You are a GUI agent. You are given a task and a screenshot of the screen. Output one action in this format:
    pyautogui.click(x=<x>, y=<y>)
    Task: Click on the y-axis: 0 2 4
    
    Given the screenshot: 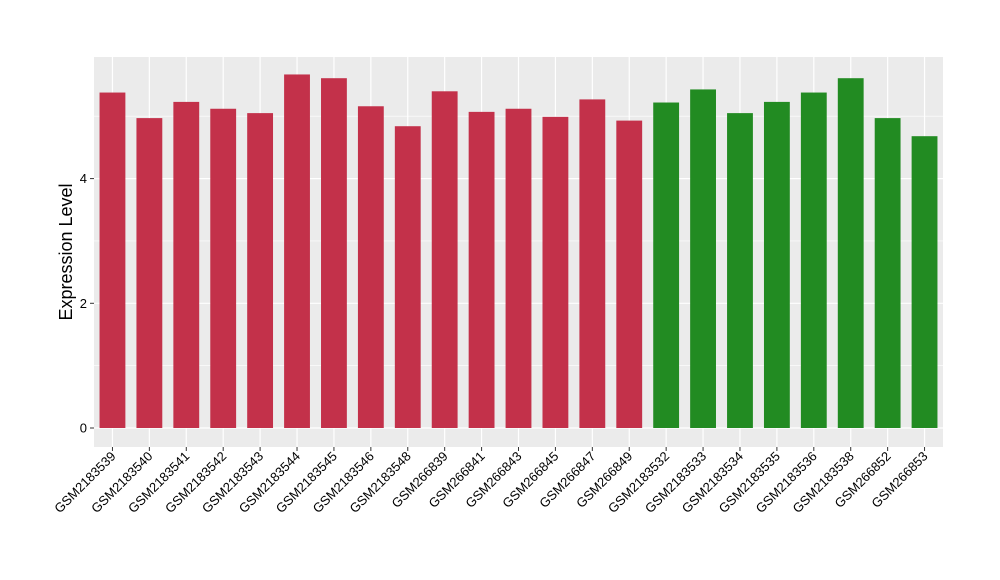 What is the action you would take?
    pyautogui.click(x=87, y=303)
    